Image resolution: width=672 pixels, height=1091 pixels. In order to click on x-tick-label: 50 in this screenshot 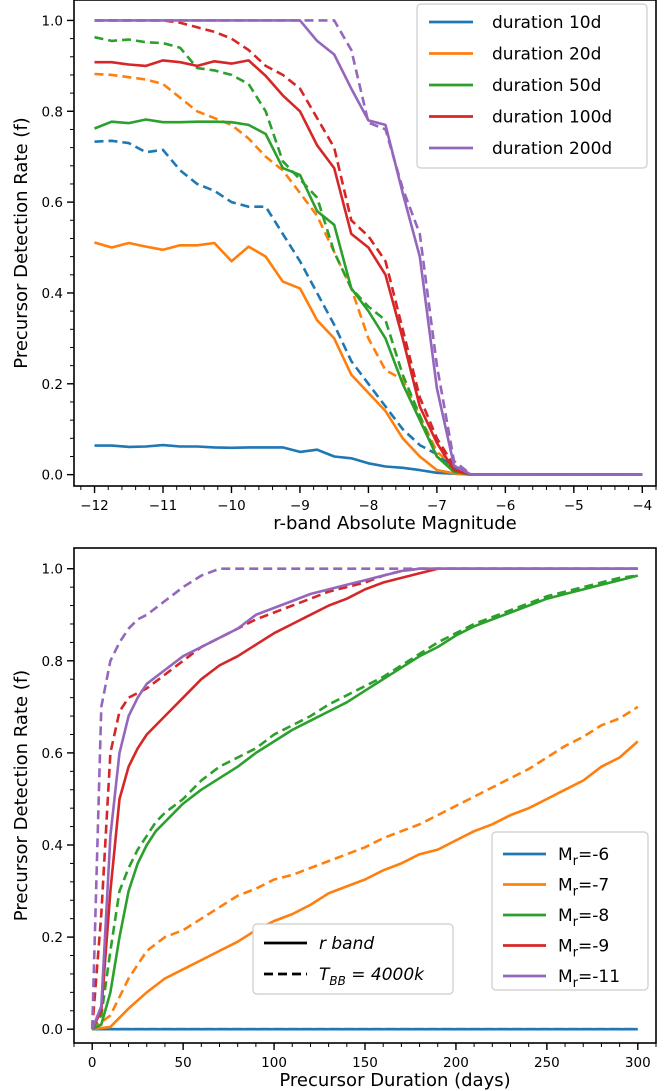, I will do `click(183, 1063)`.